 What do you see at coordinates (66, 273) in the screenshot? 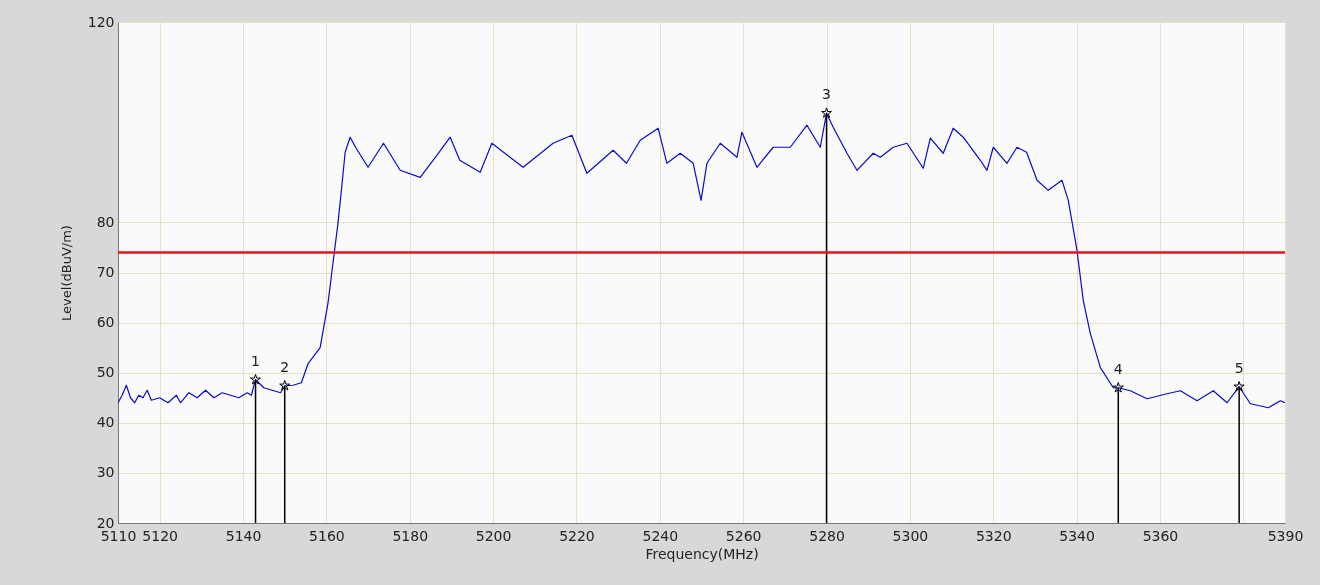
I see `y-axis-title: Level(dBuV/m)` at bounding box center [66, 273].